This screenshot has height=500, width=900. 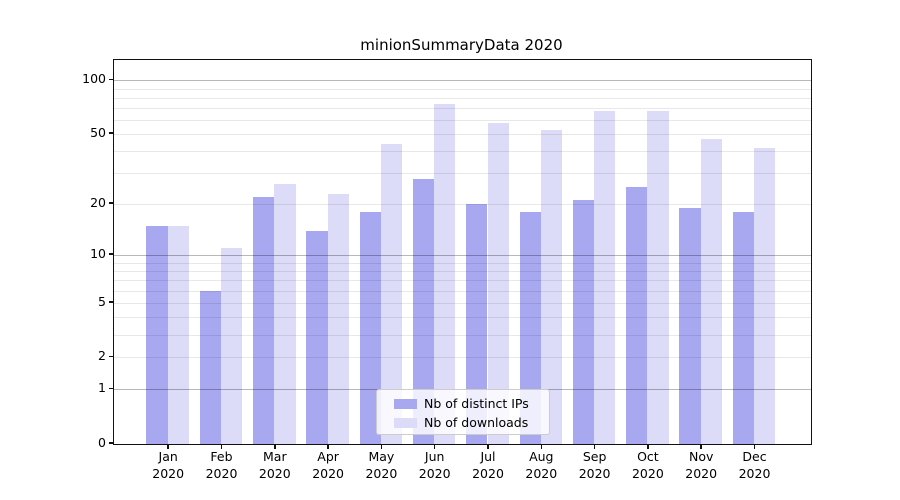 I want to click on y-tick-label-10: 10, so click(x=98, y=254).